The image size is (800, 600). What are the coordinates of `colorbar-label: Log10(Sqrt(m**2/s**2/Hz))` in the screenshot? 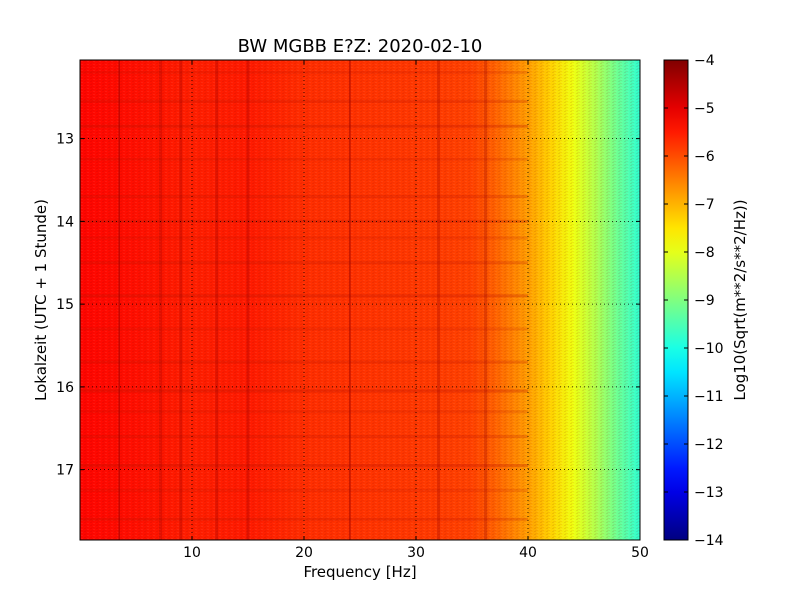 It's located at (740, 299).